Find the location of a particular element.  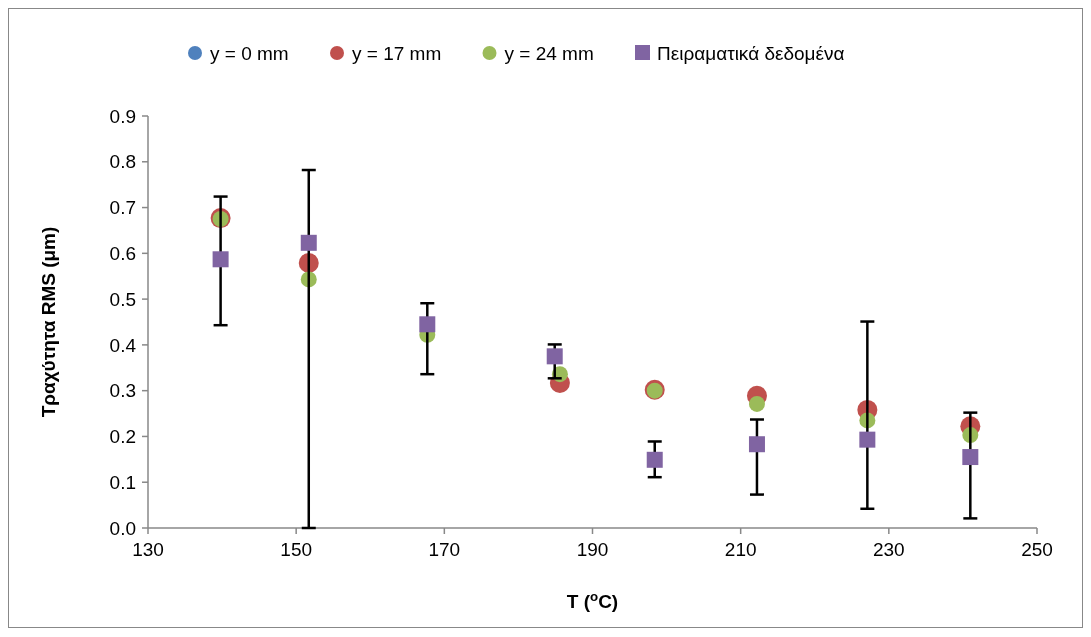

legend-label: Πειραματικά δεδομένα is located at coordinates (751, 53).